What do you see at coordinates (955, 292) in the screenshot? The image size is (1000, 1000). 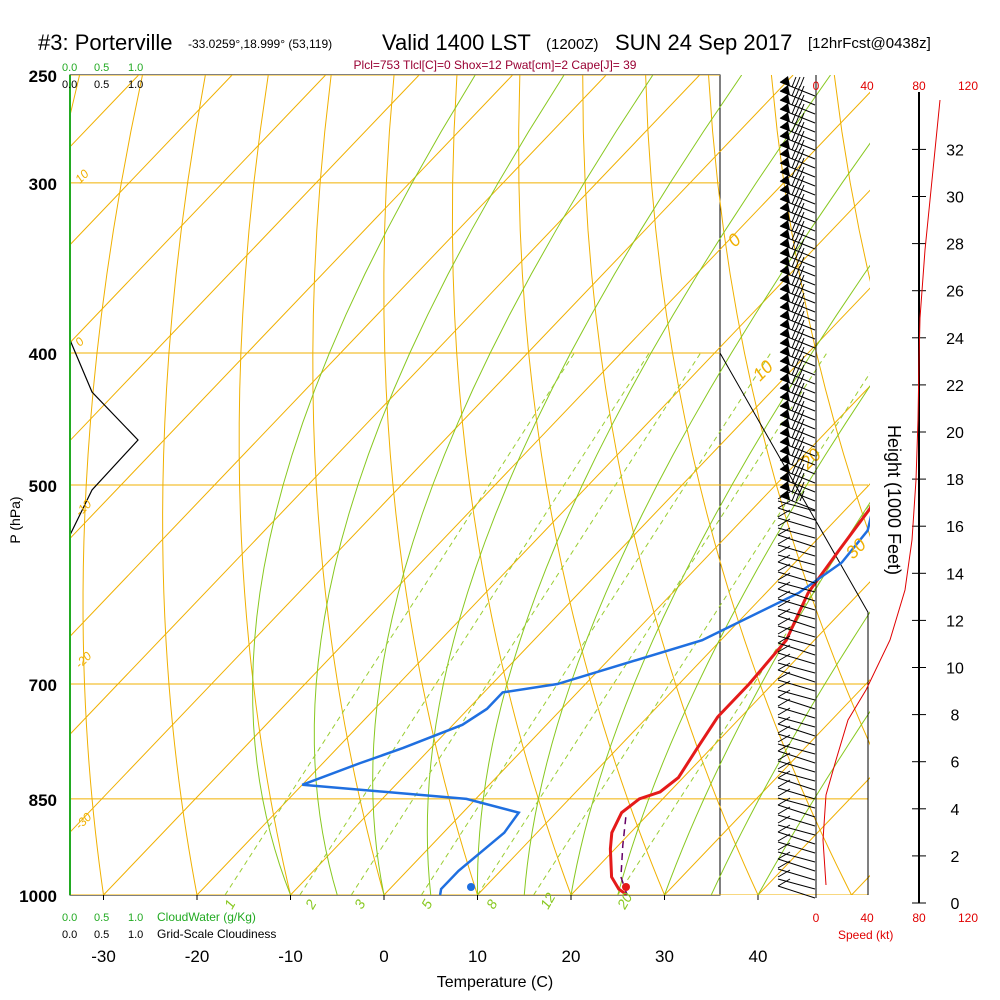 I see `height-tick-label: 26` at bounding box center [955, 292].